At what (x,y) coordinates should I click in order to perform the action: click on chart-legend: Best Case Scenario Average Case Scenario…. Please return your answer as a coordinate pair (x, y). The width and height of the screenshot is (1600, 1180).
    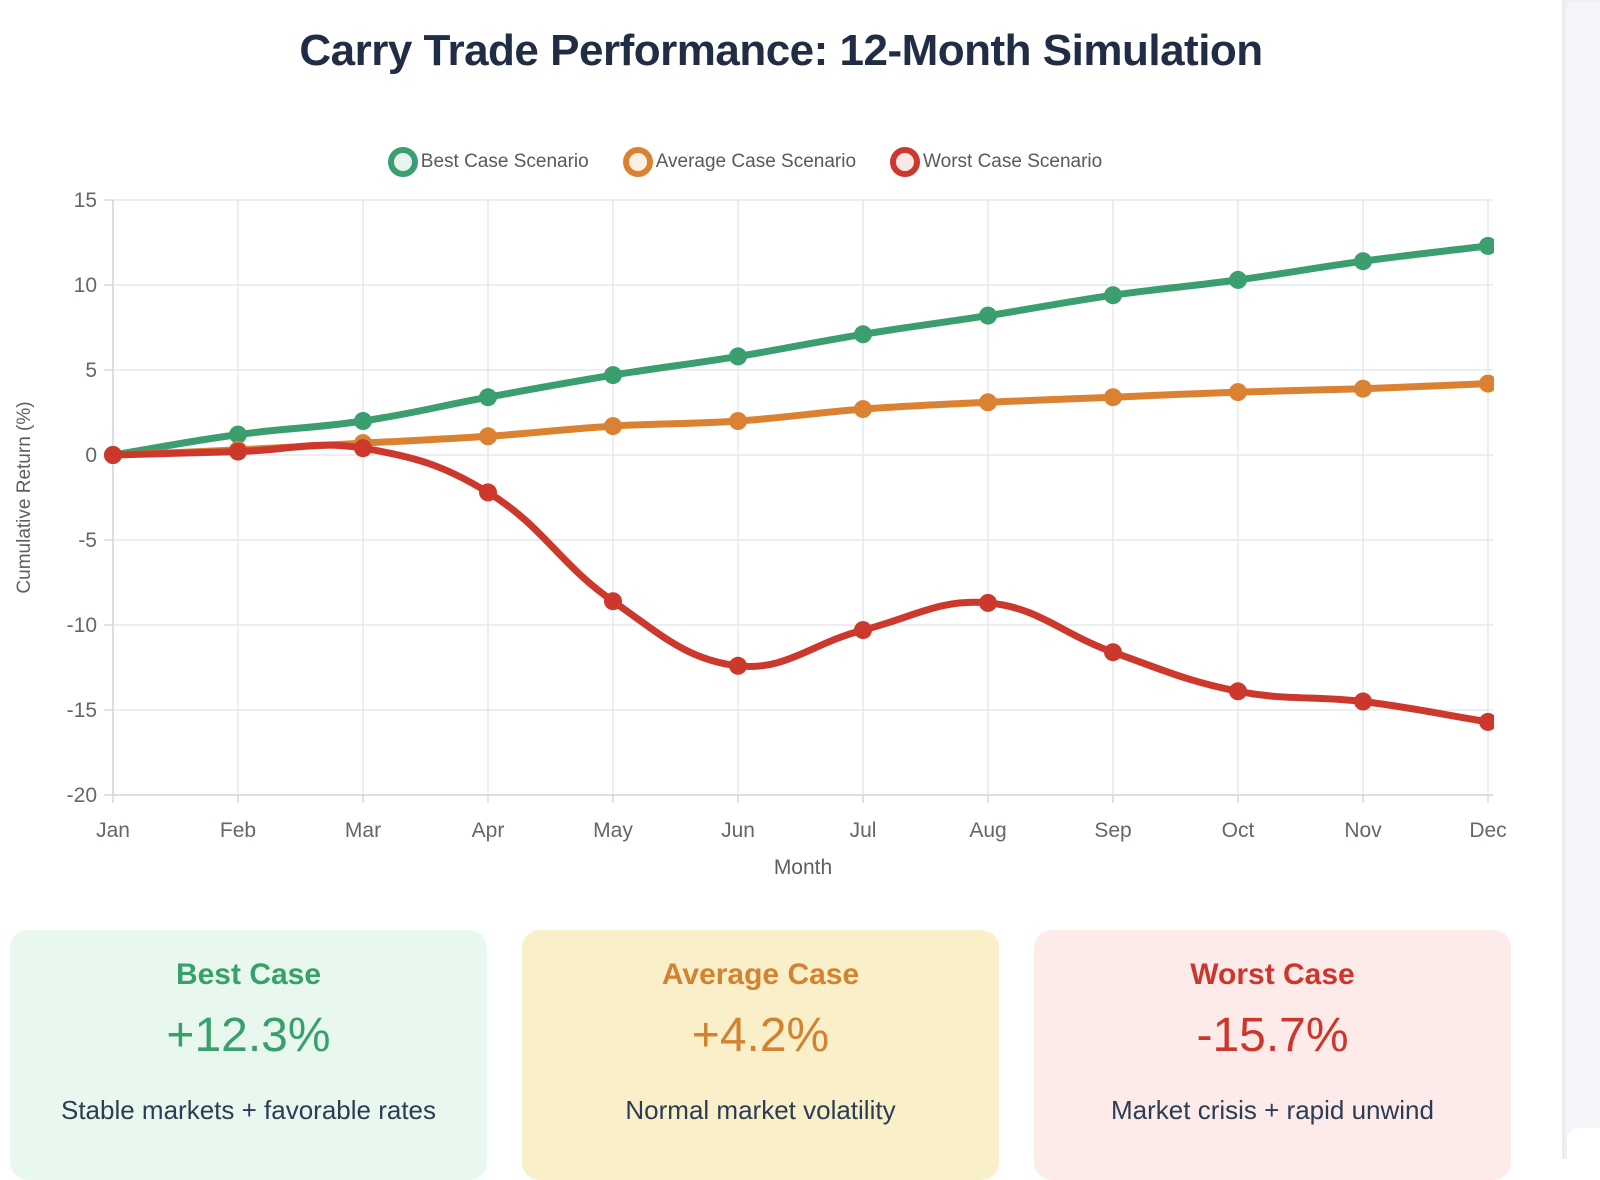
    Looking at the image, I should click on (745, 162).